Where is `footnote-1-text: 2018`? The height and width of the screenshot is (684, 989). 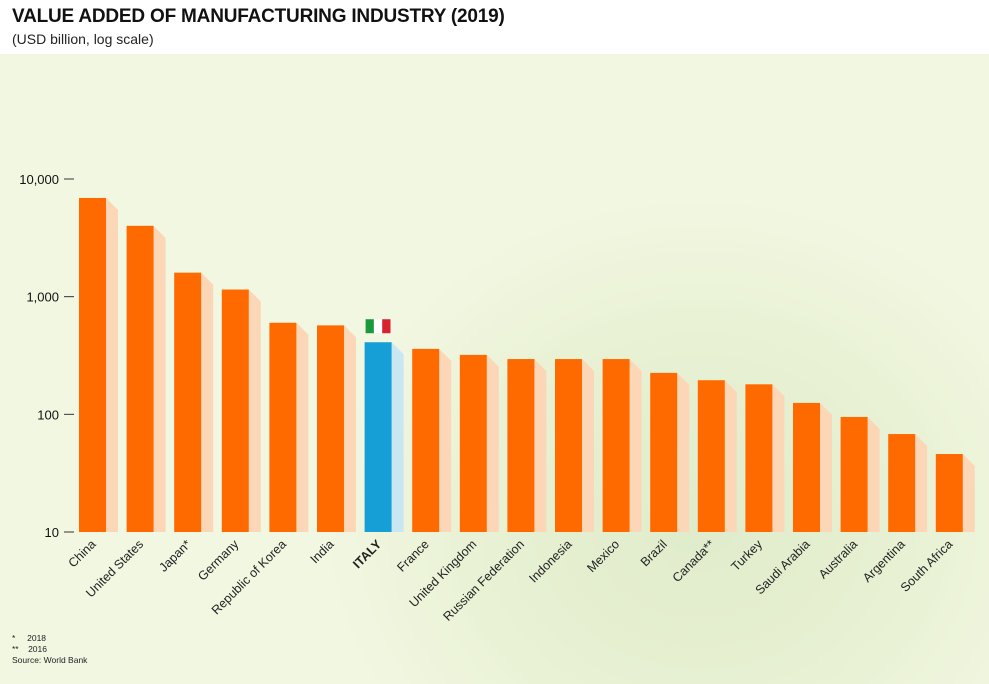 footnote-1-text: 2018 is located at coordinates (37, 638).